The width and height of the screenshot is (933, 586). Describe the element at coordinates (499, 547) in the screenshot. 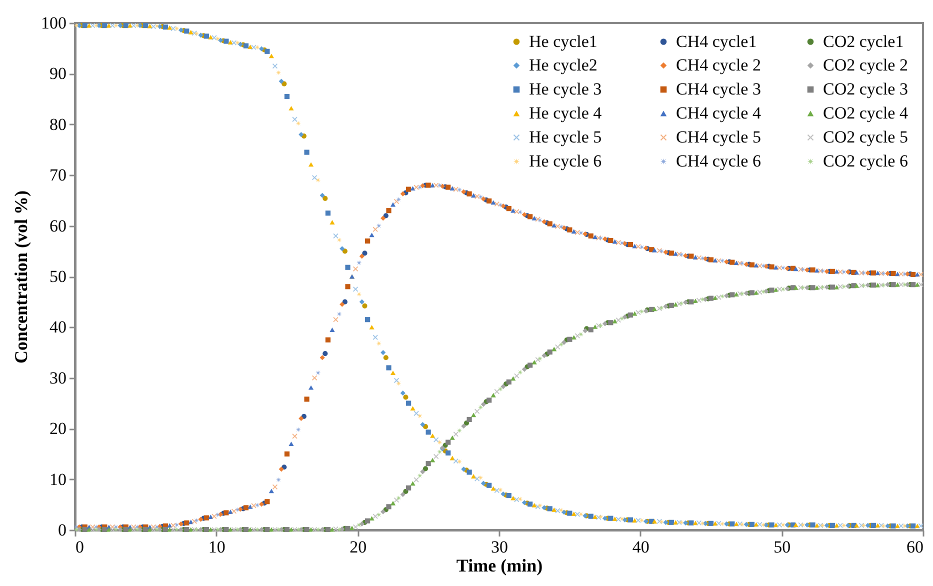

I see `x-tick-label: 30` at that location.